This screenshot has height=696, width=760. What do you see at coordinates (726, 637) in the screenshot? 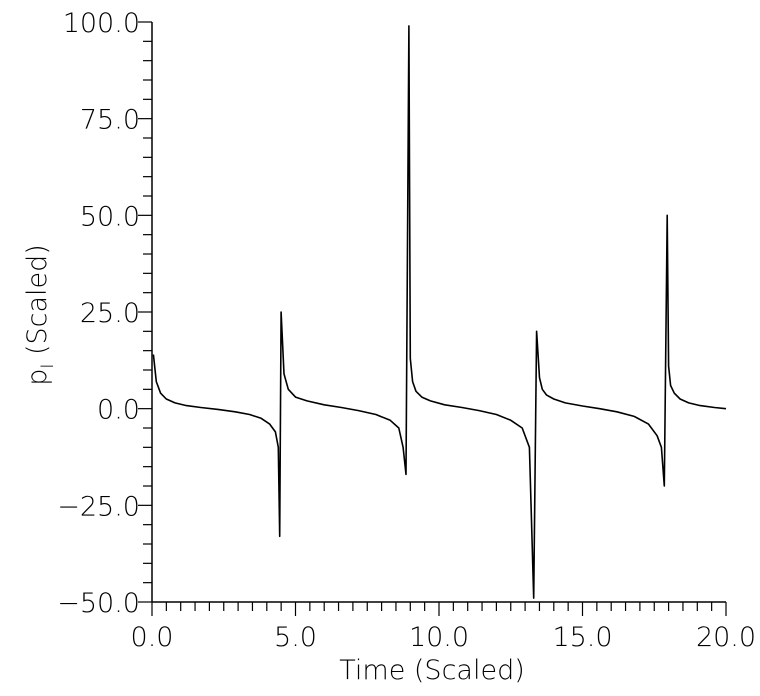
I see `x-tick-label: 20.0` at bounding box center [726, 637].